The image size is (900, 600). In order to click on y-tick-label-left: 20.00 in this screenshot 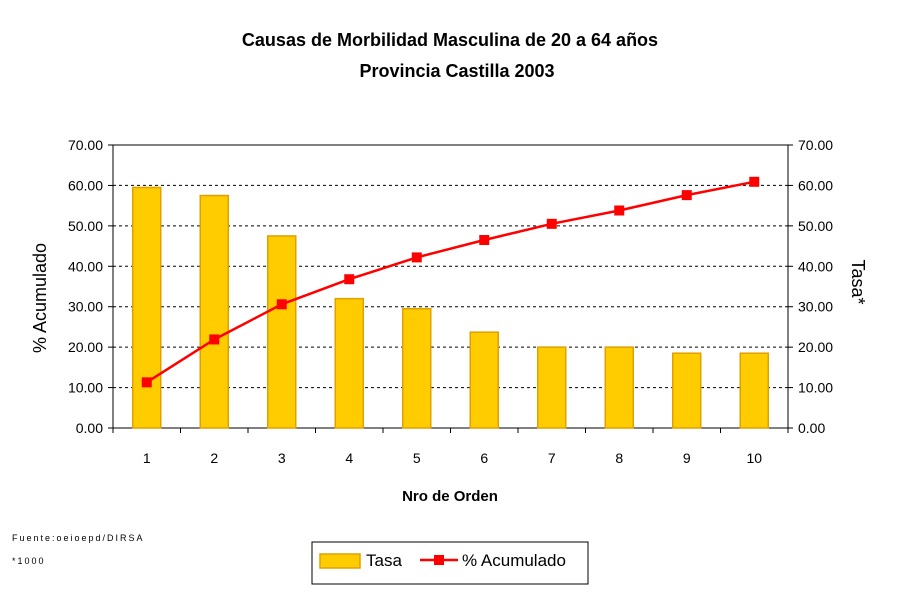, I will do `click(85, 347)`.